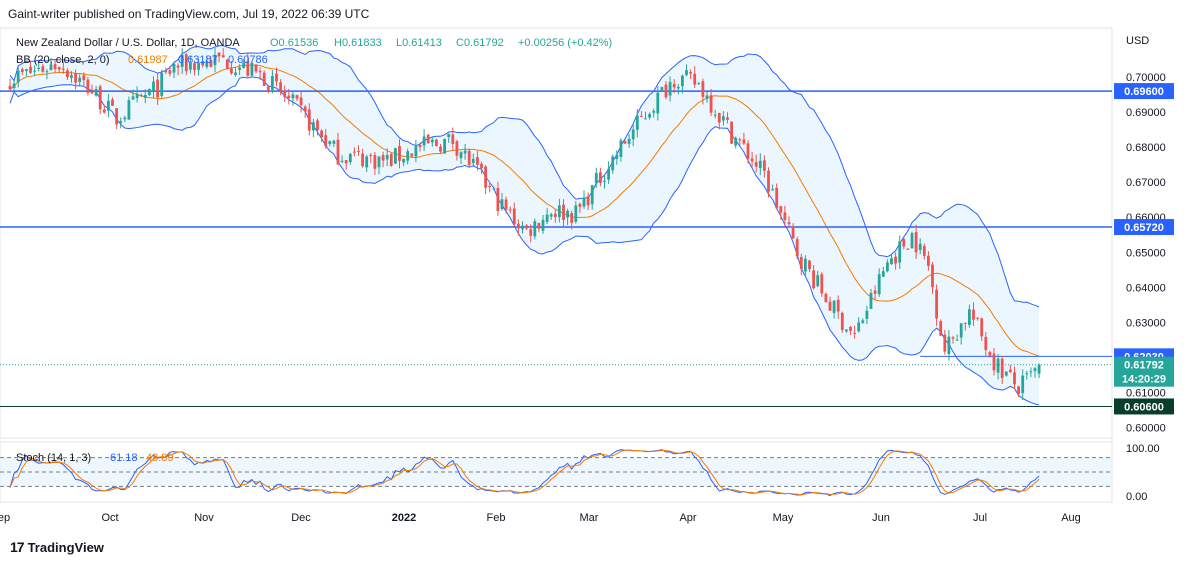  Describe the element at coordinates (57, 547) in the screenshot. I see `tradingview-brand: 17 TradingView` at that location.